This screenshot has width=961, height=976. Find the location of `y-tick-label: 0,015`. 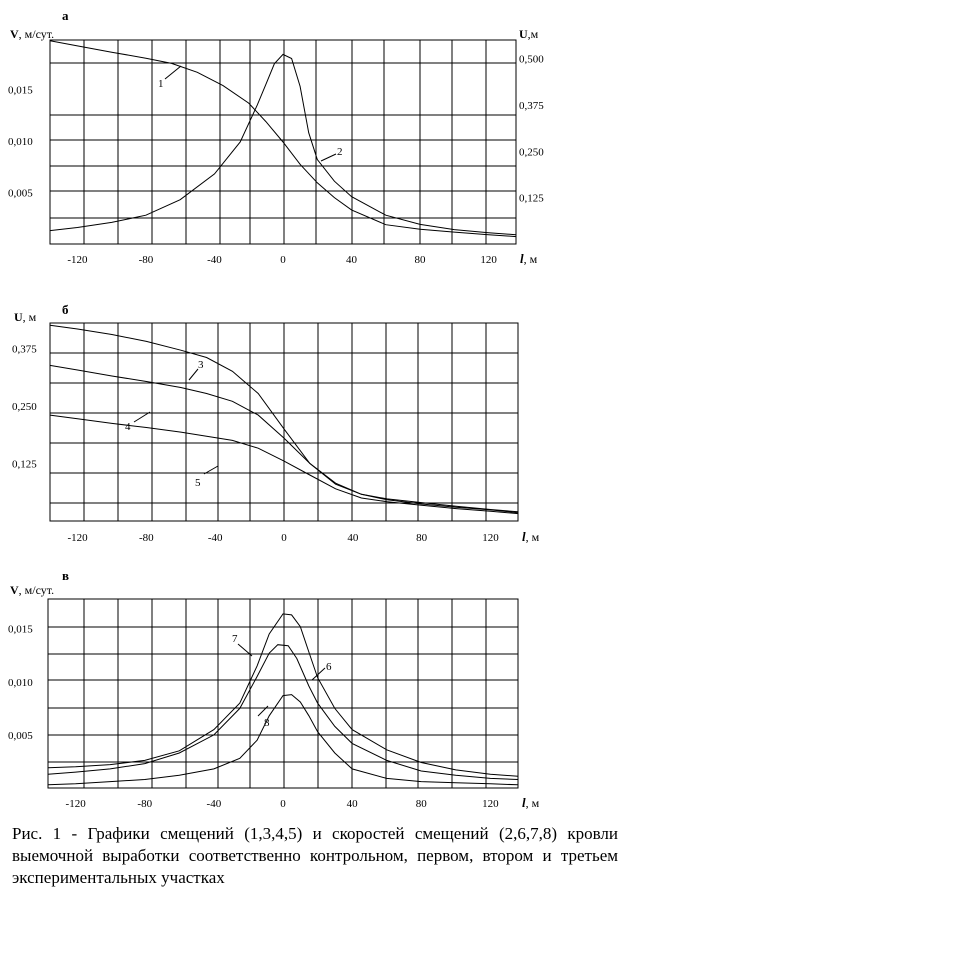

y-tick-label: 0,015 is located at coordinates (20, 630).